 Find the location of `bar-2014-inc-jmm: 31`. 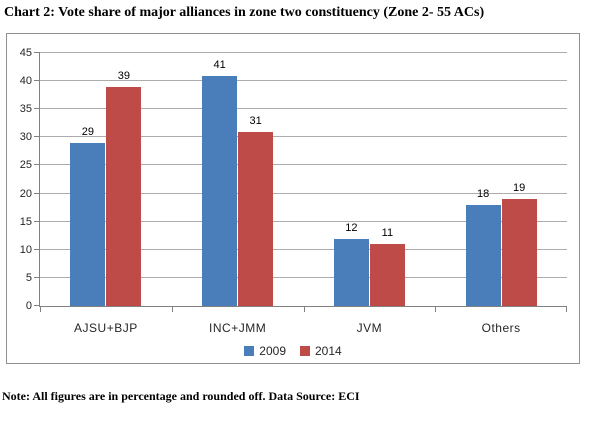

bar-2014-inc-jmm: 31 is located at coordinates (256, 210).